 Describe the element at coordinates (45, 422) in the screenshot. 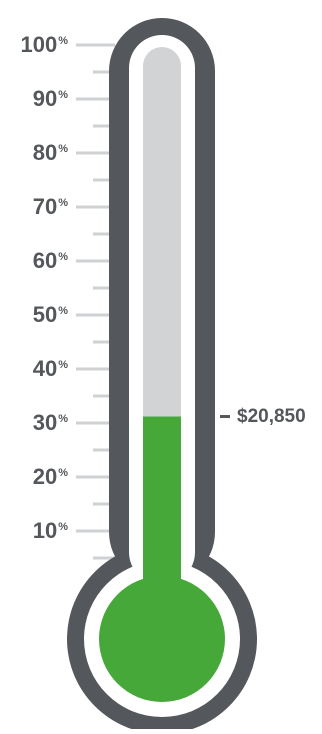

I see `scale-label-value: 30` at that location.